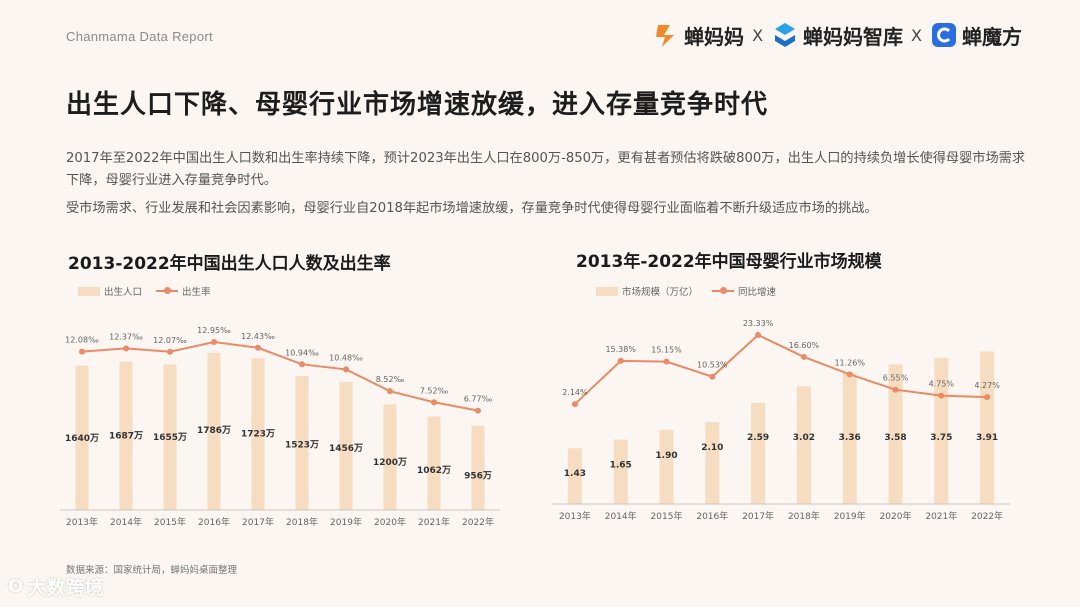  I want to click on chanmofang-logo-icon, so click(944, 35).